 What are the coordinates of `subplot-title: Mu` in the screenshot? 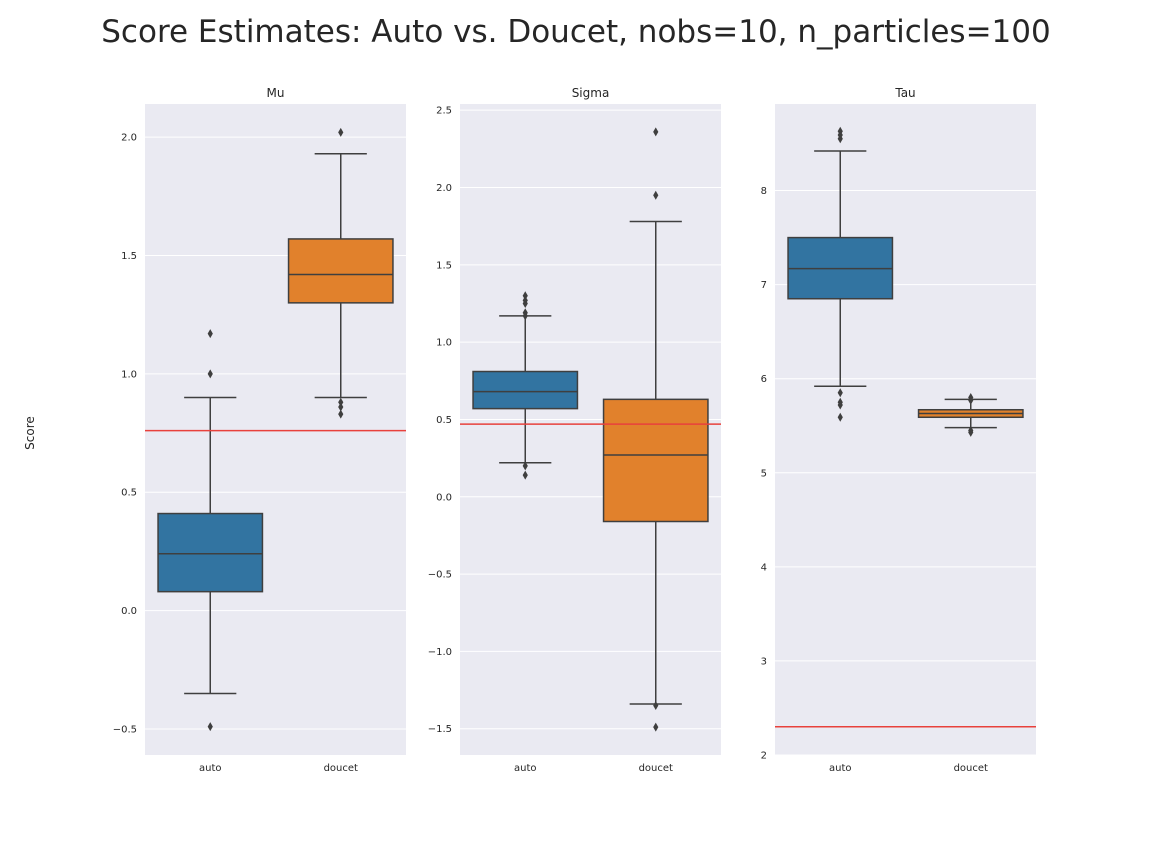 It's located at (276, 93).